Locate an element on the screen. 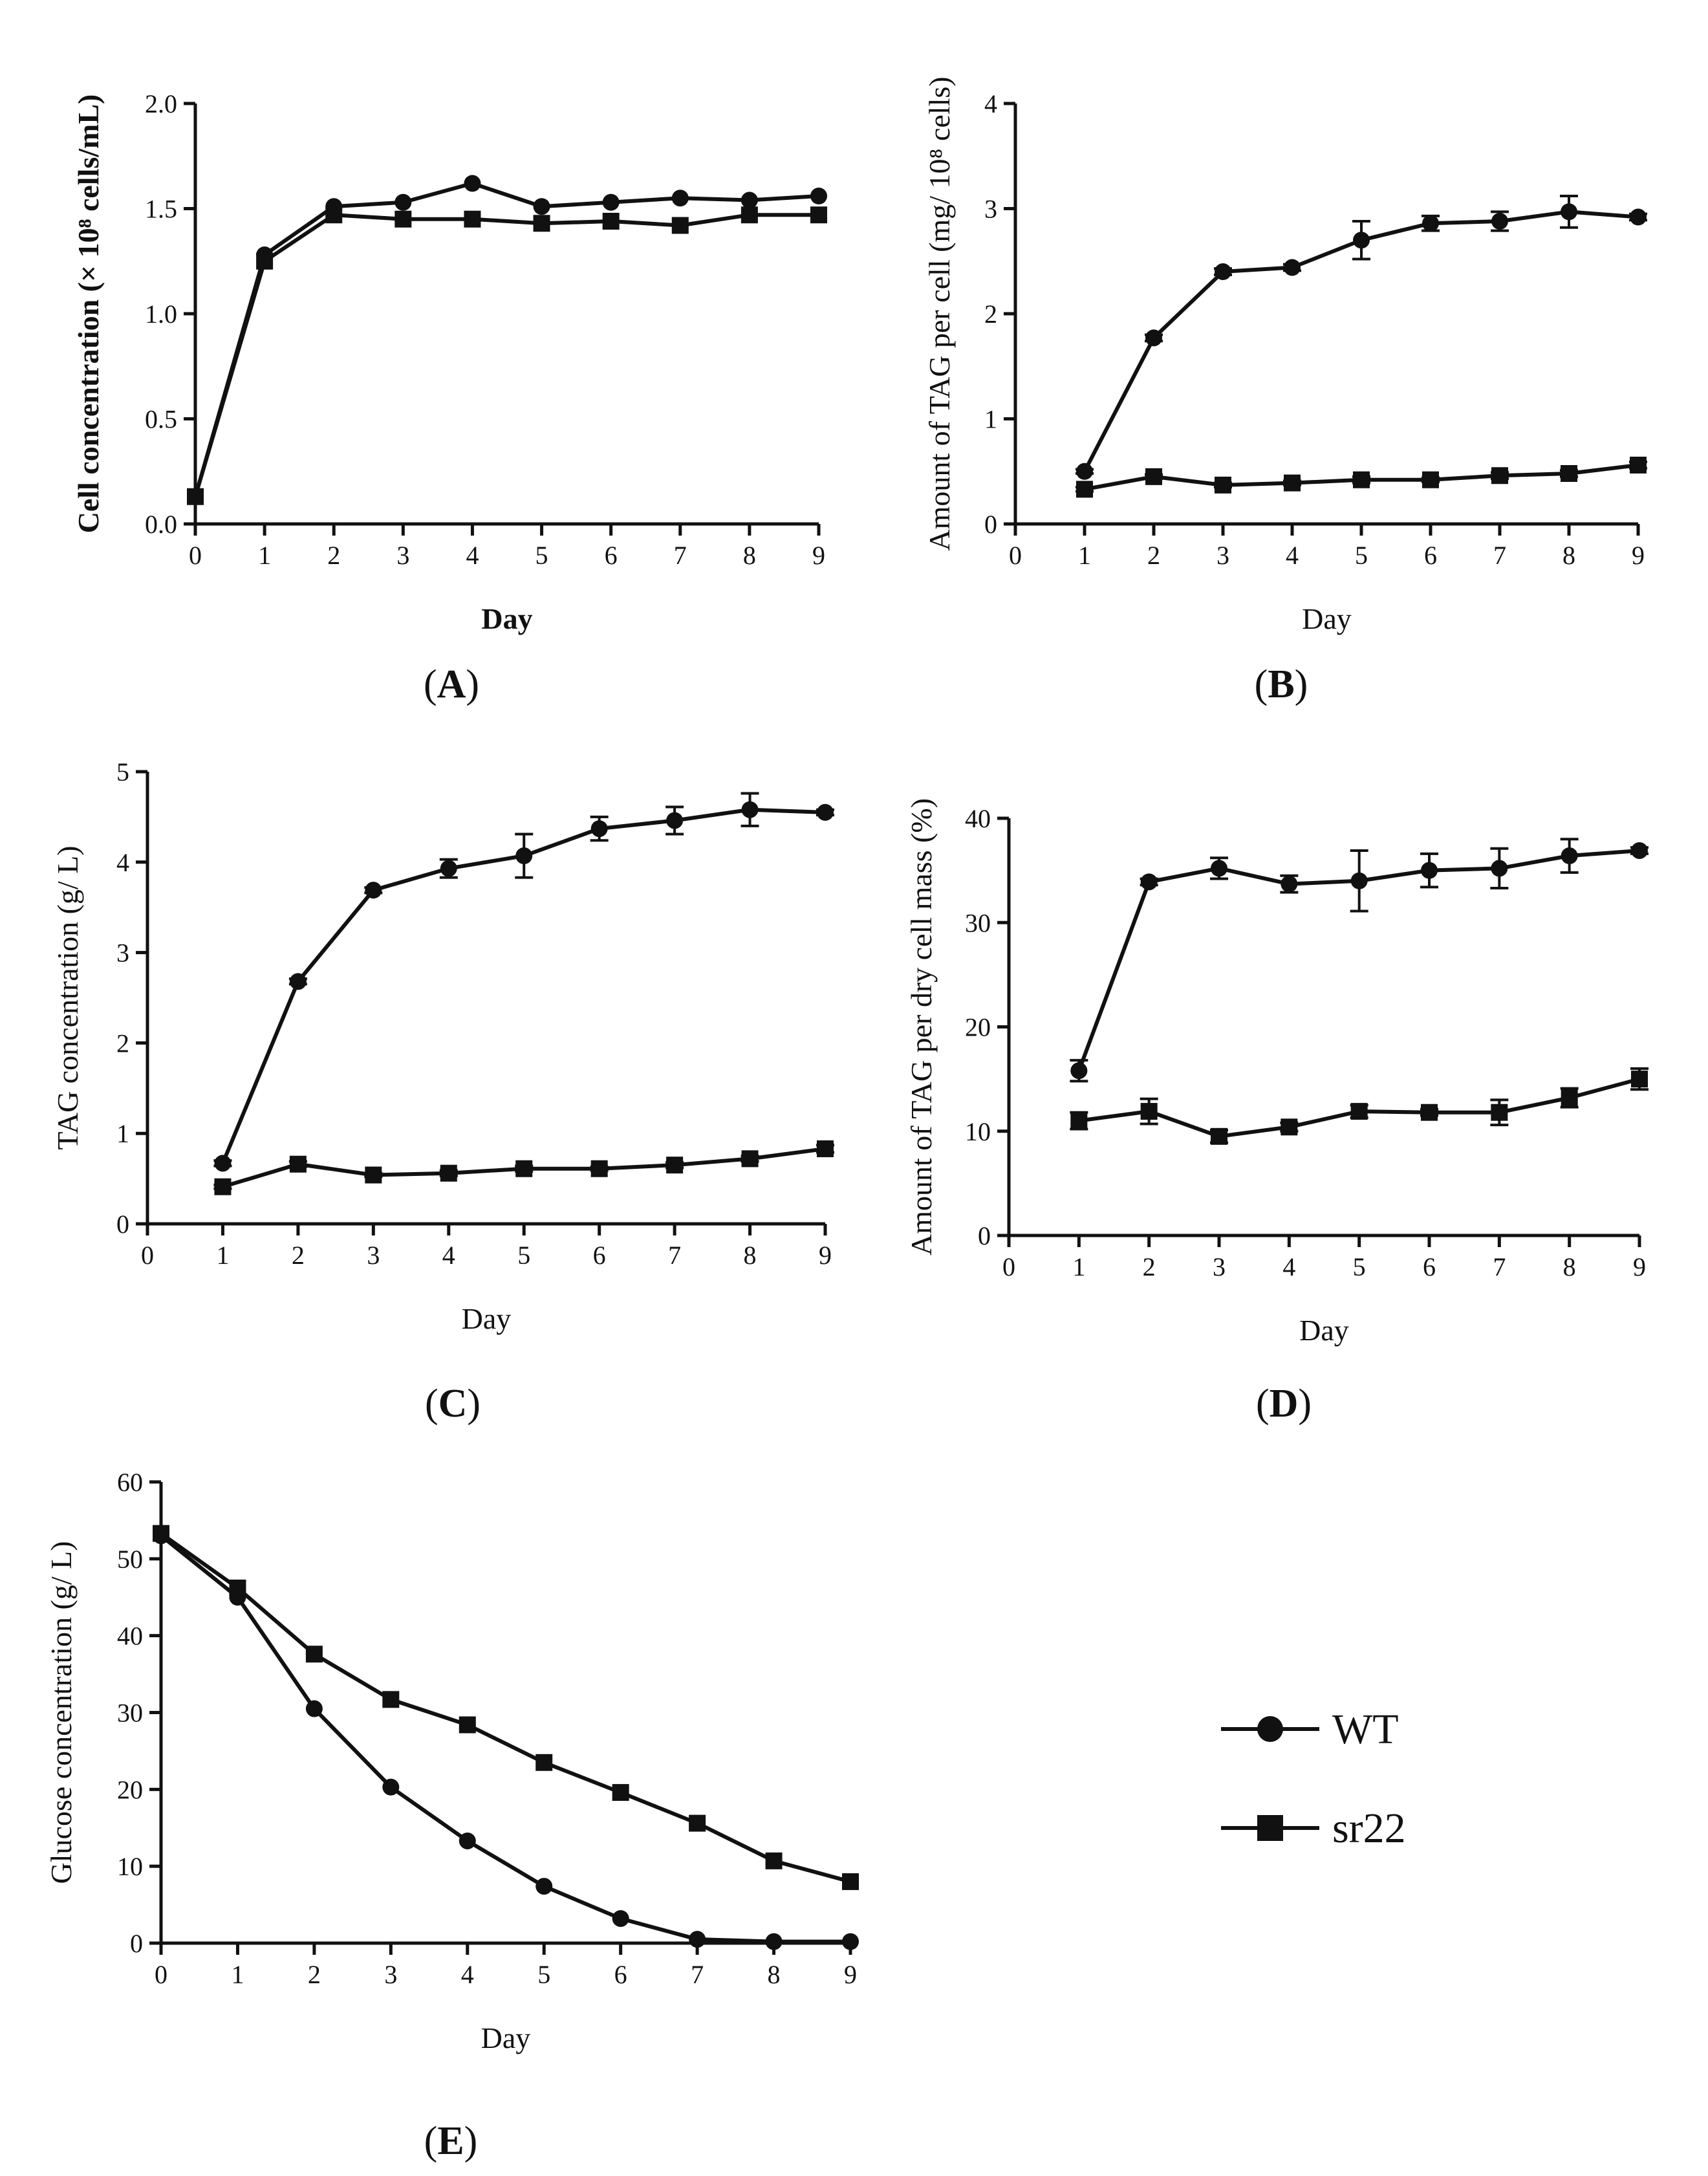 The width and height of the screenshot is (1708, 2176). y-tick-label: 1 is located at coordinates (991, 419).